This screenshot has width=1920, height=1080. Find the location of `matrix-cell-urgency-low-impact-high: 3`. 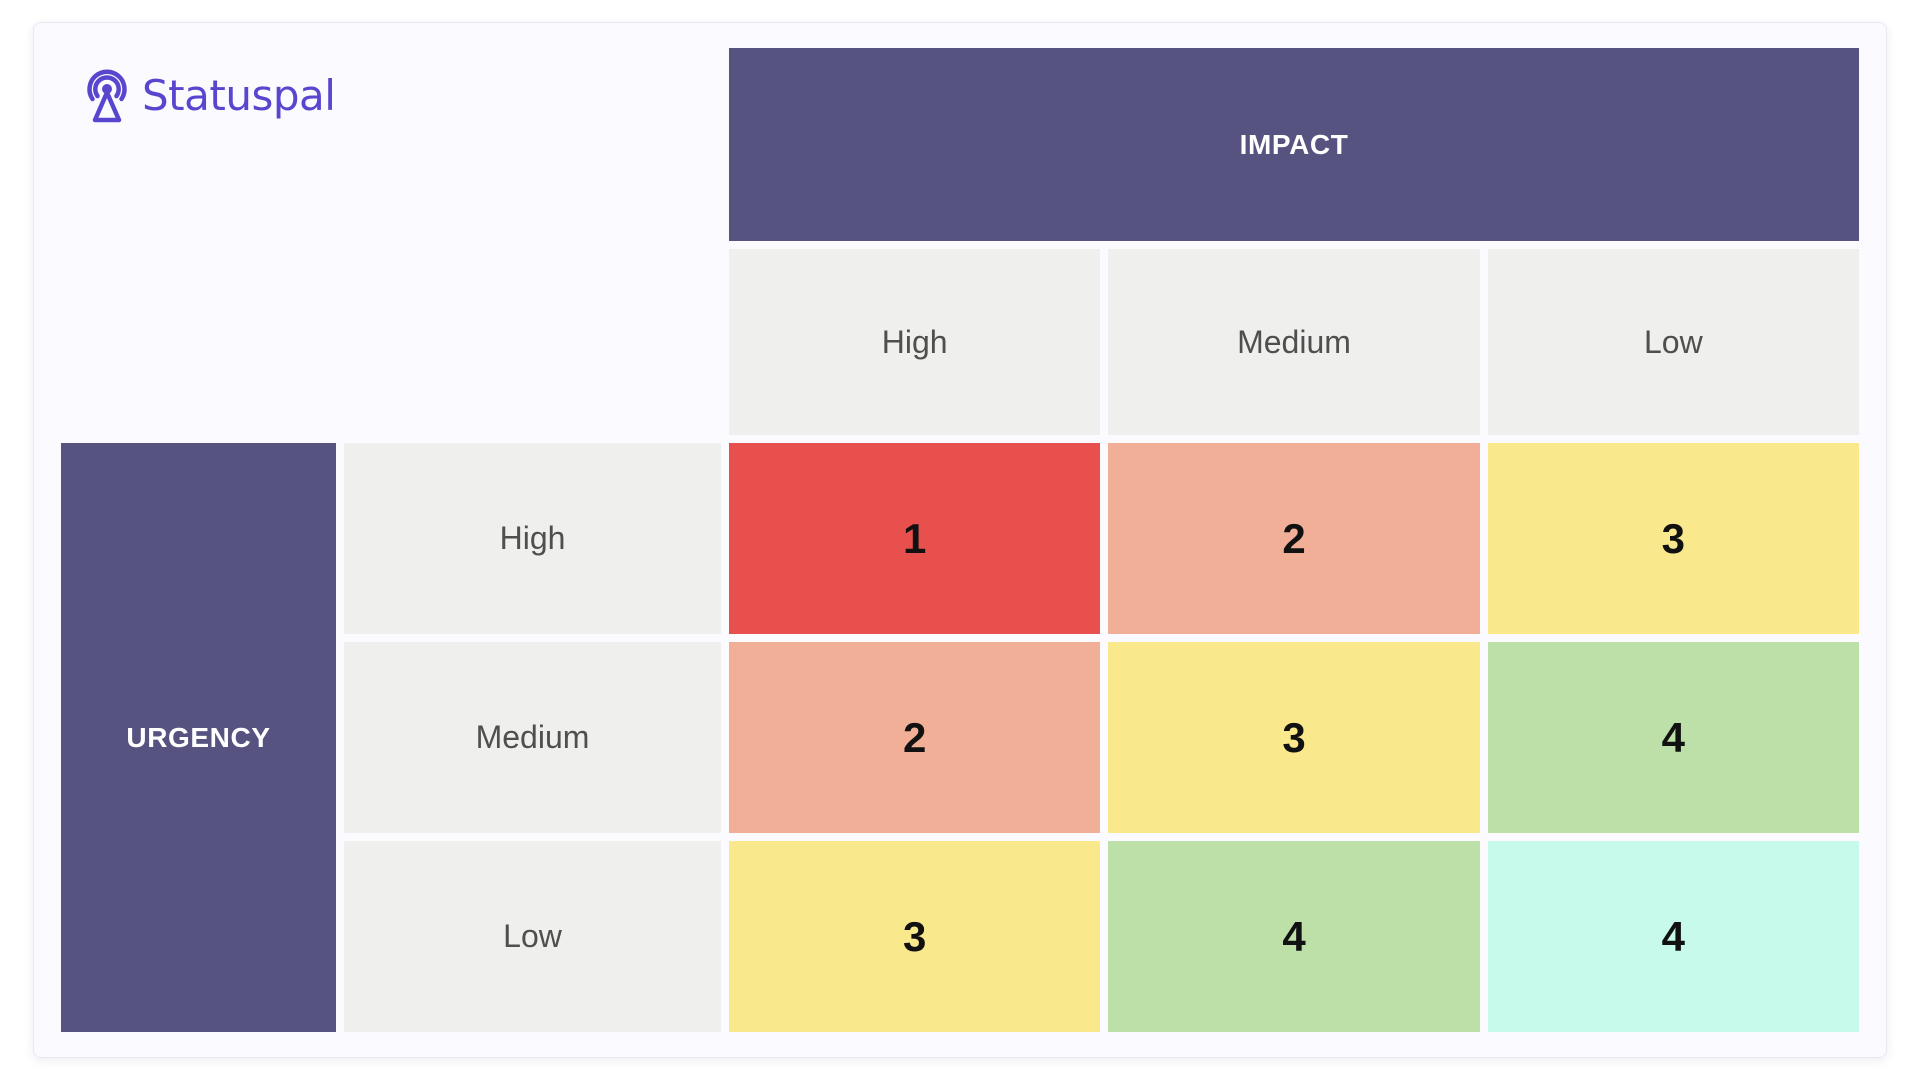

matrix-cell-urgency-low-impact-high: 3 is located at coordinates (915, 936).